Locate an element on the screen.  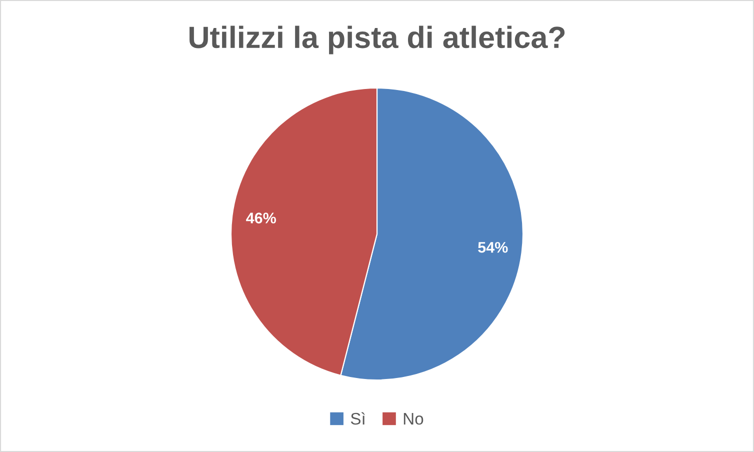
data-label: 46% is located at coordinates (261, 218).